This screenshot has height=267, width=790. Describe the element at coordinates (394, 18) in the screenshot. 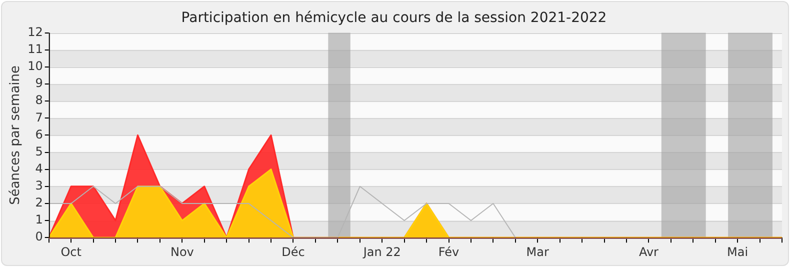

I see `chart-title: Participation en hémicycle au cours de la session 2021-2022` at that location.